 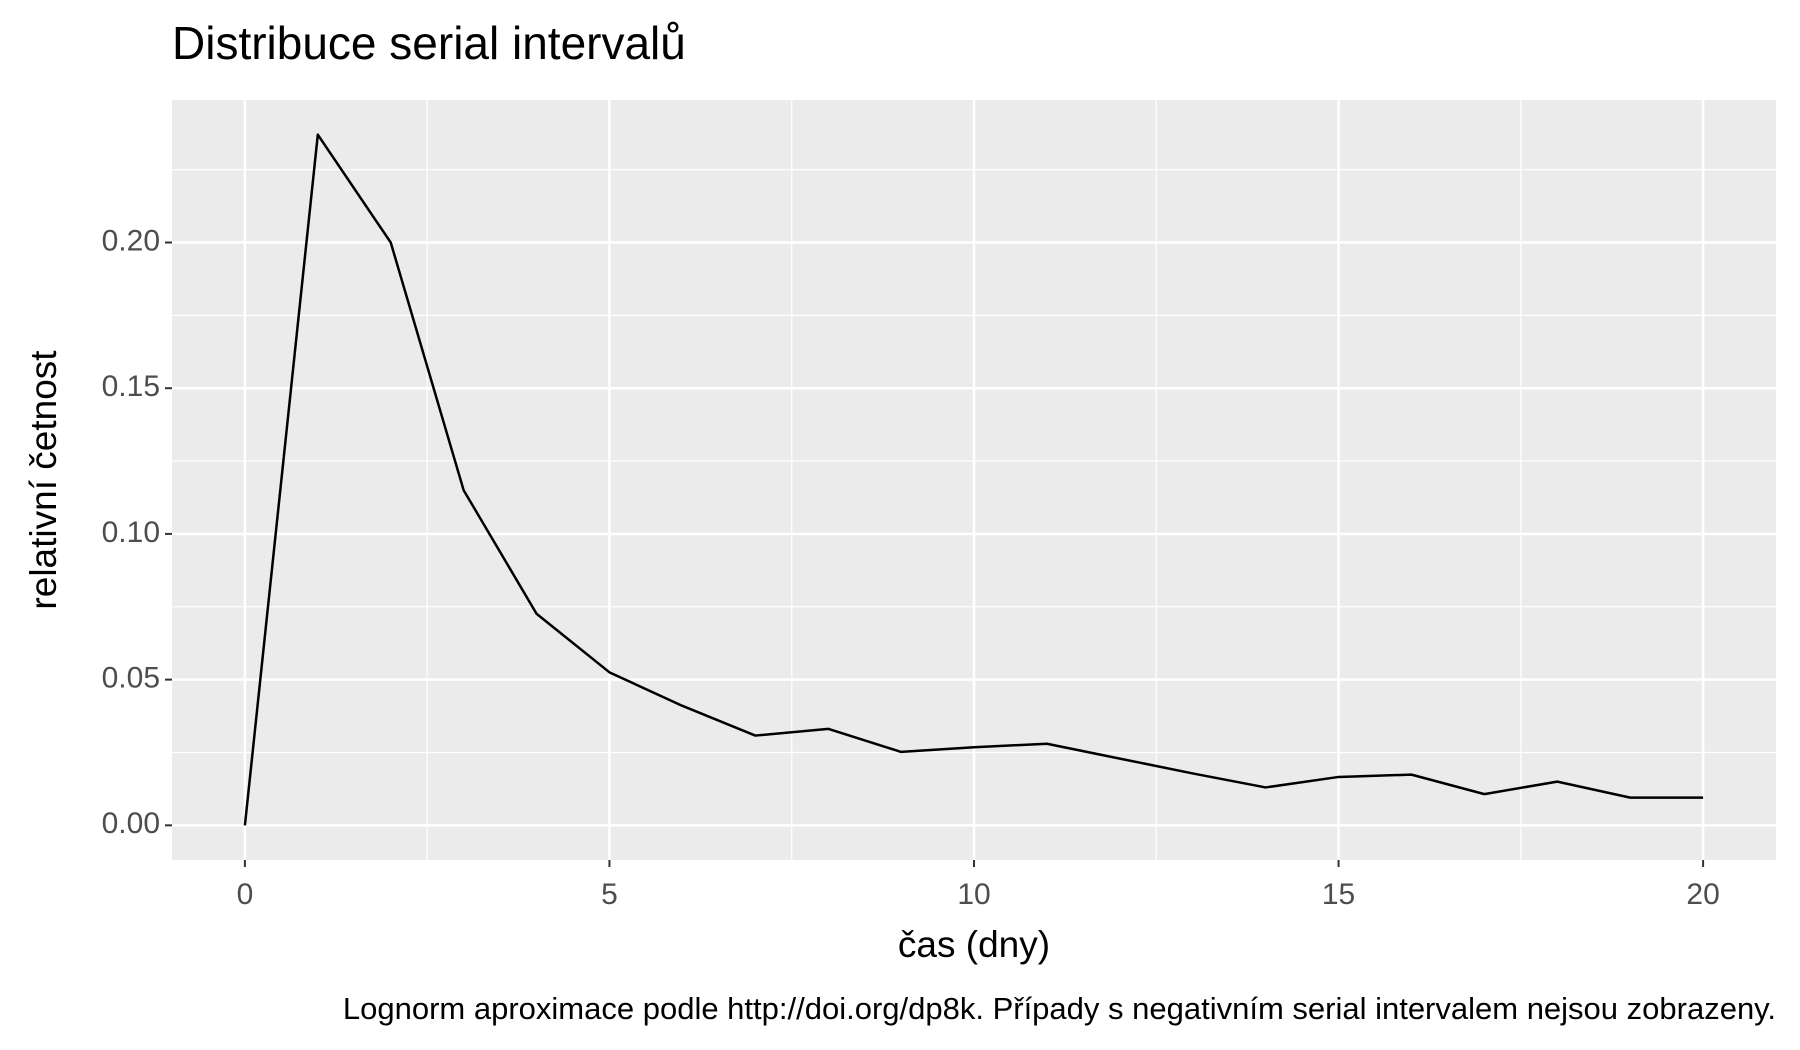 What do you see at coordinates (245, 894) in the screenshot?
I see `x-tick-label: 0` at bounding box center [245, 894].